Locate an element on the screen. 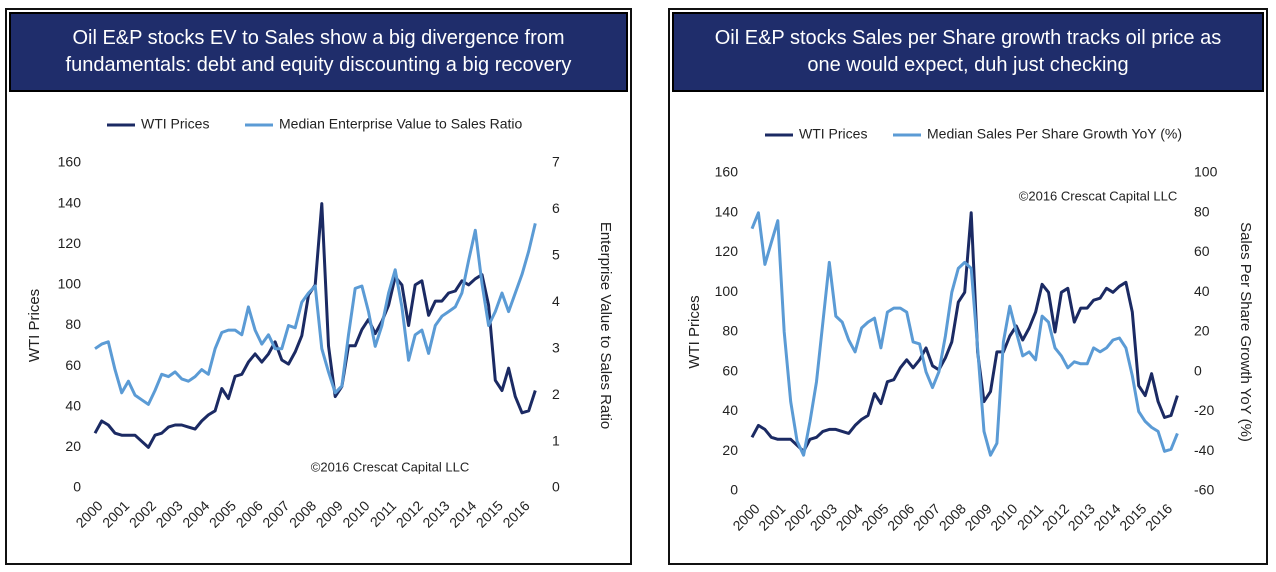  y2-tick-label: 80 is located at coordinates (1202, 211).